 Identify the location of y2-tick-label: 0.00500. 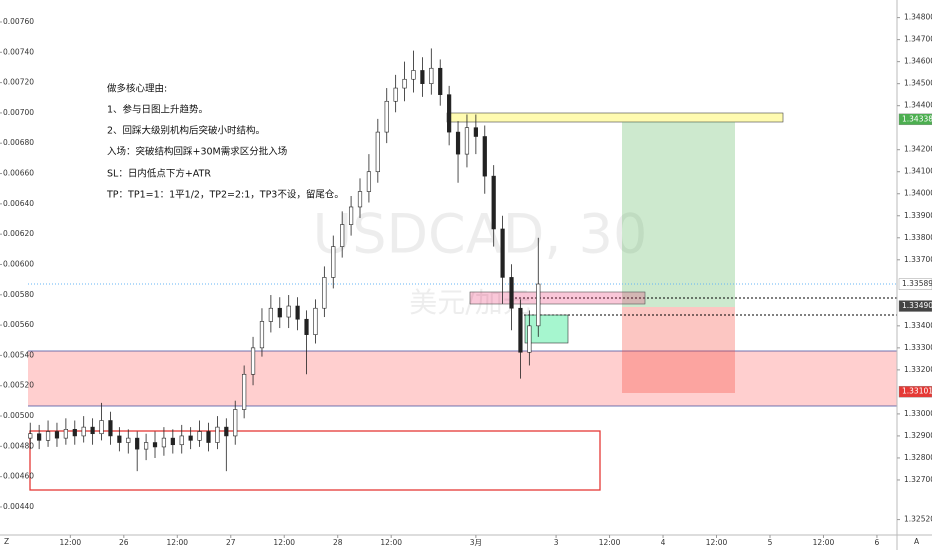
(18, 415).